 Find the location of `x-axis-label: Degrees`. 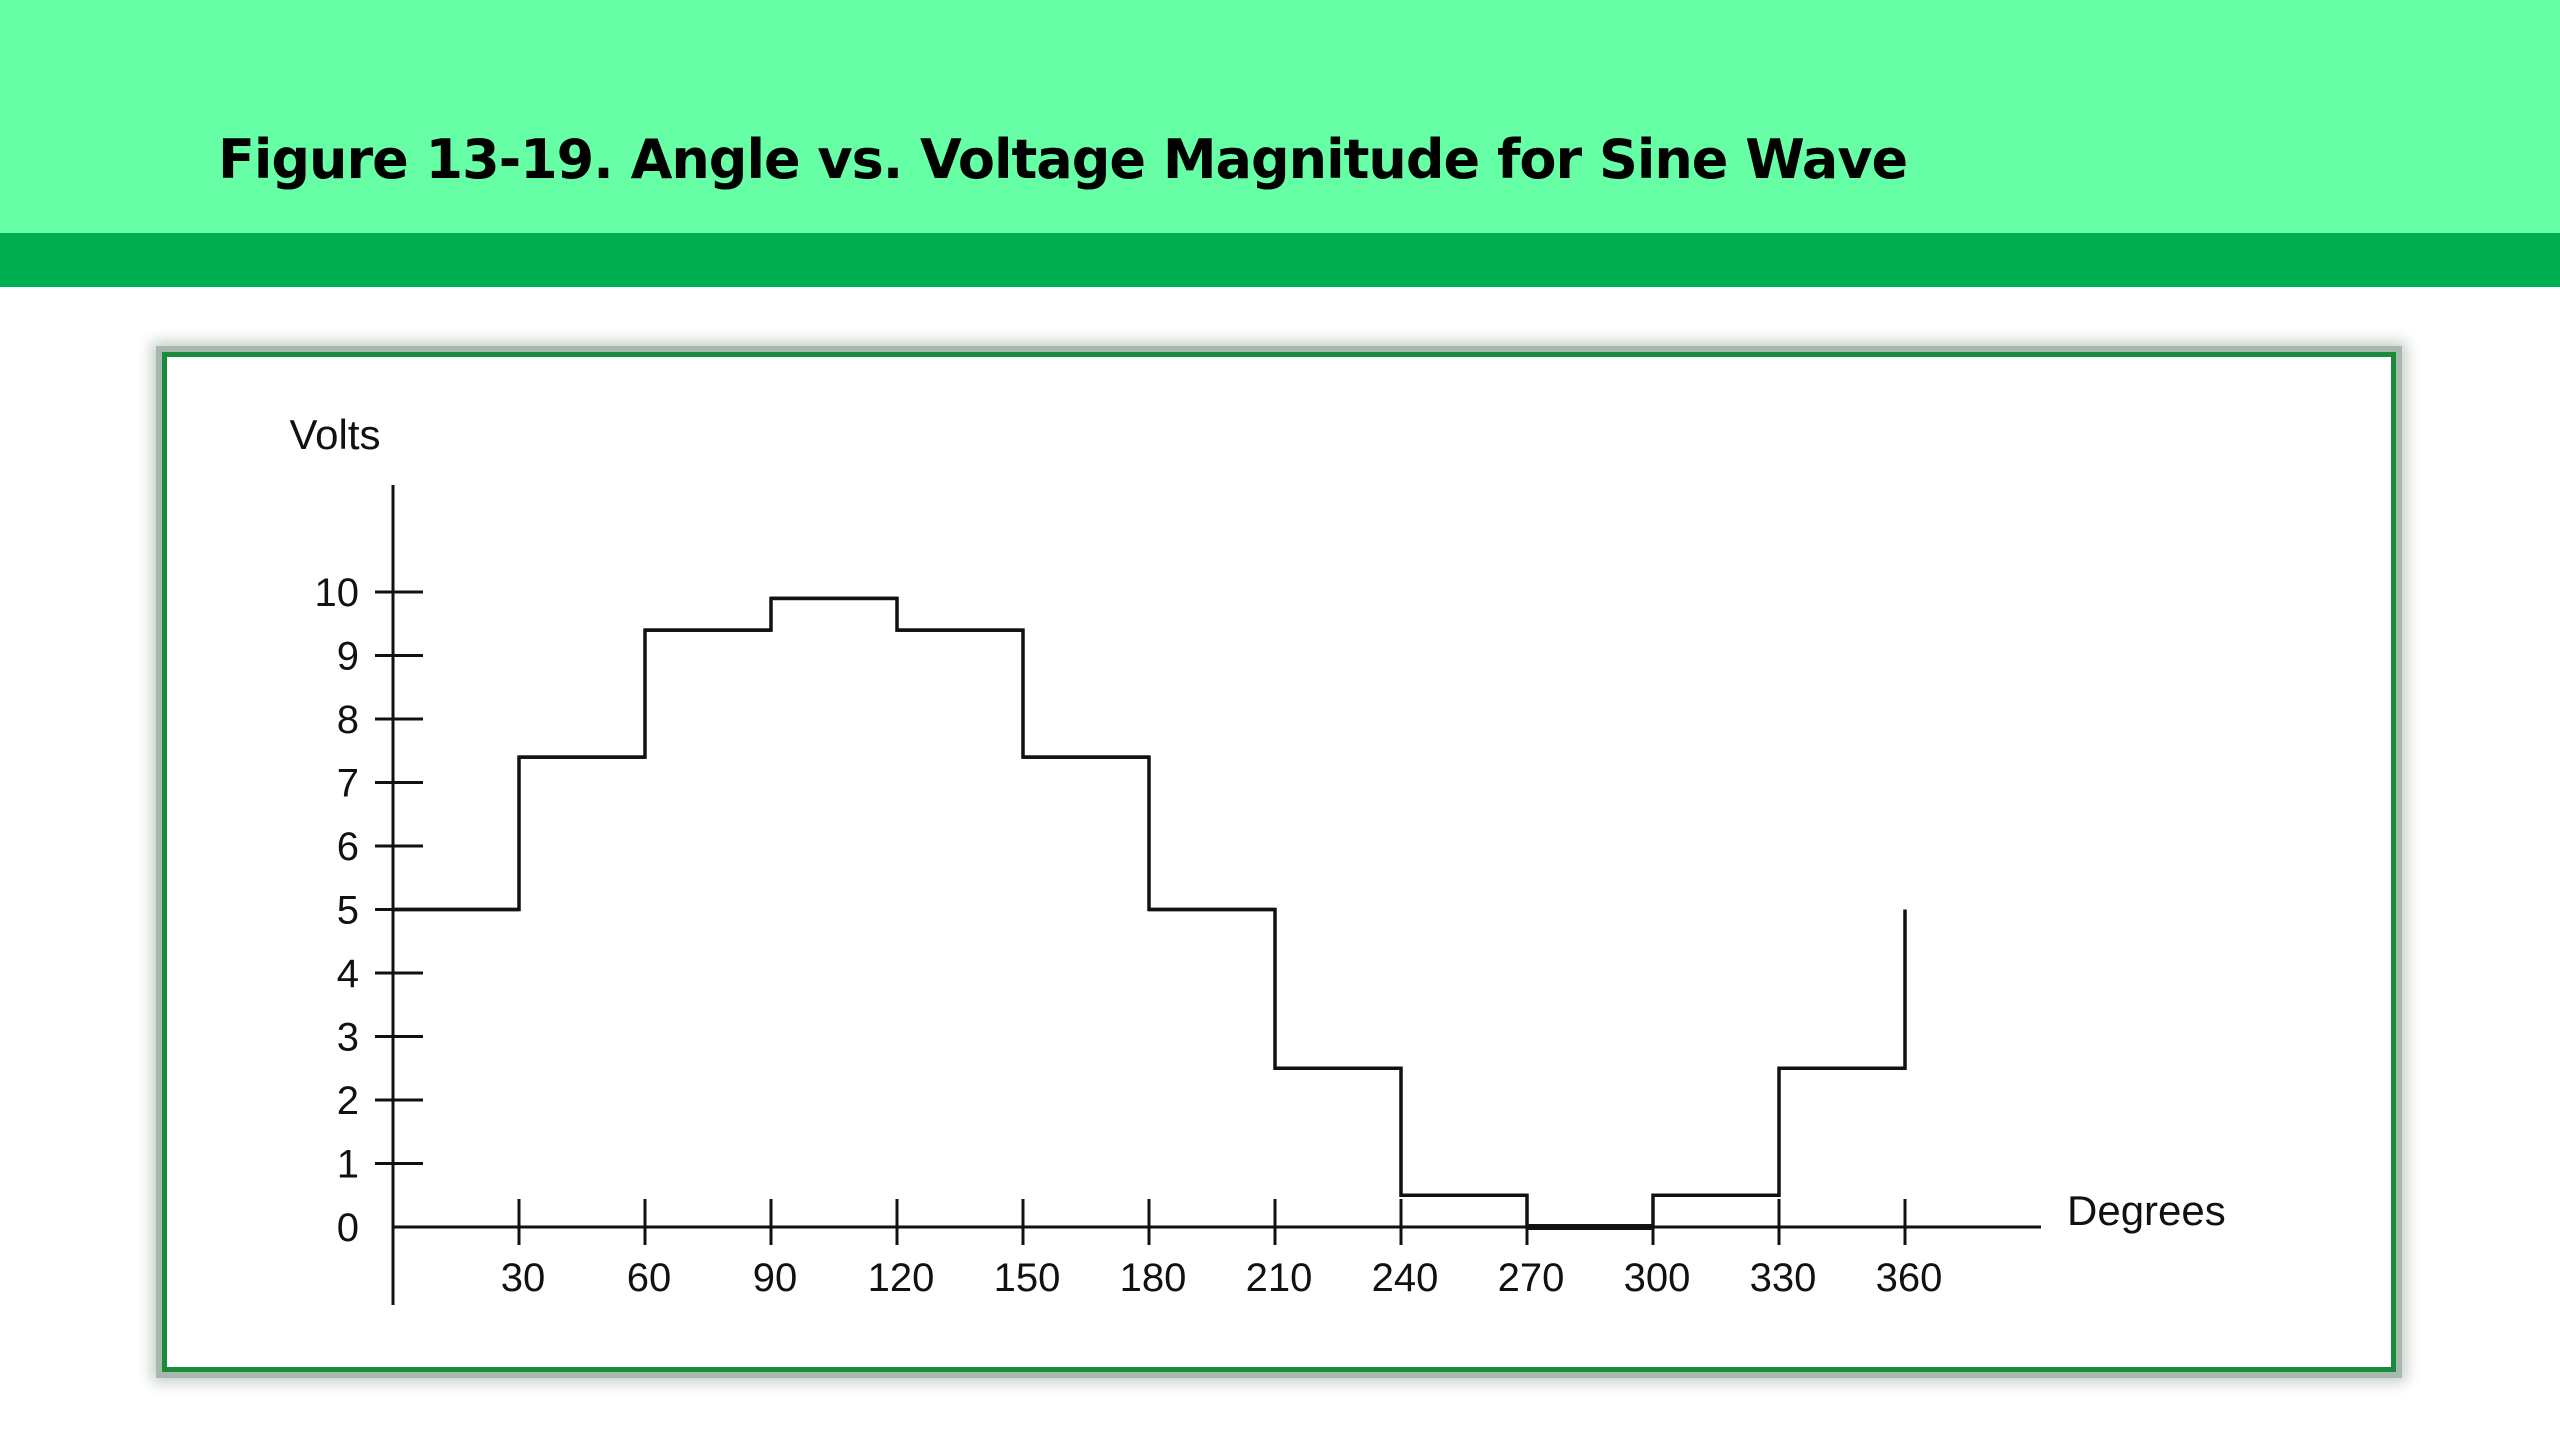

x-axis-label: Degrees is located at coordinates (2146, 1210).